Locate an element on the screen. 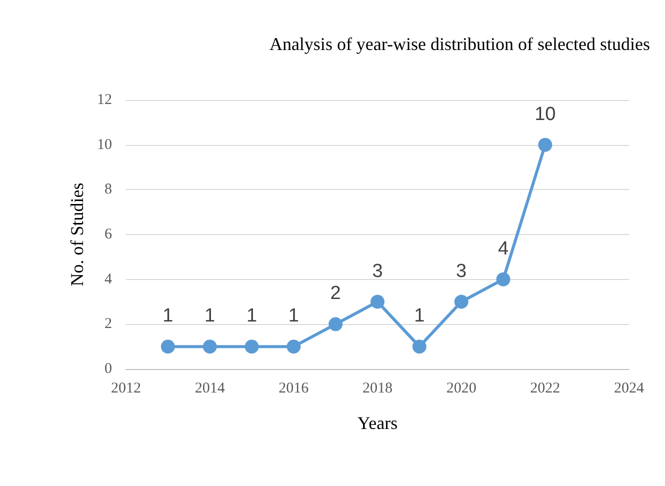 This screenshot has height=486, width=665. x-tick-label: 2024 is located at coordinates (629, 388).